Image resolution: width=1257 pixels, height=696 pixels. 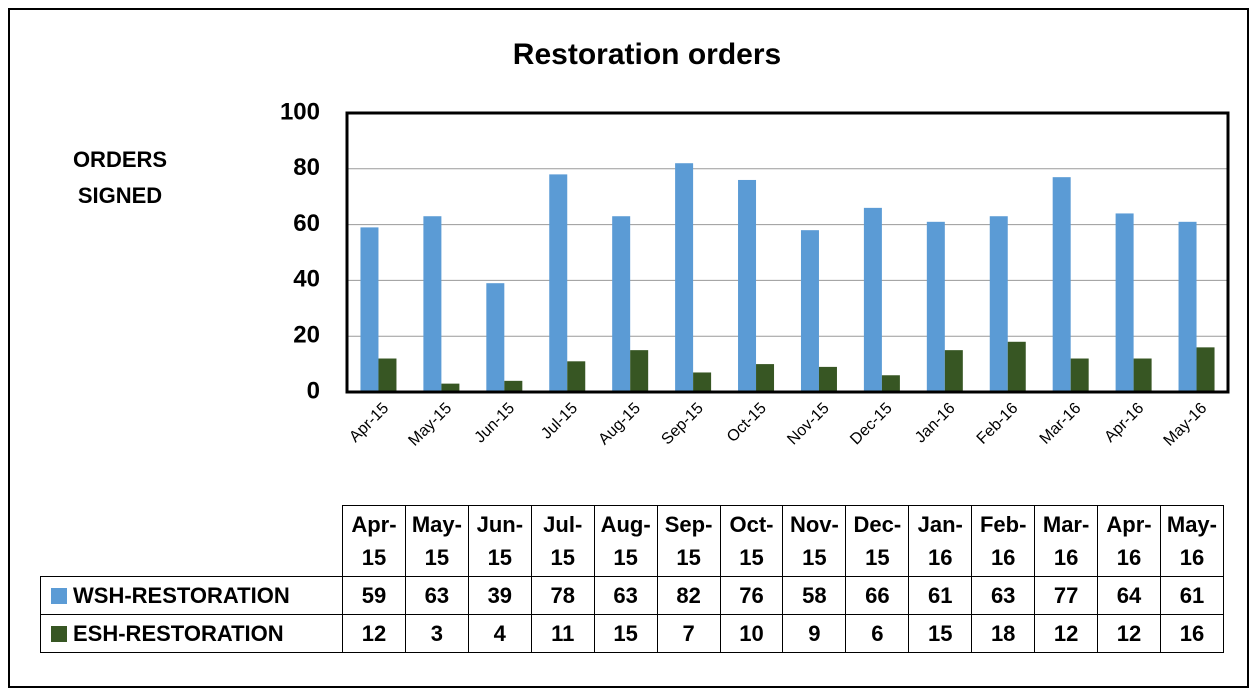 I want to click on x-tick-label: Jan-16, so click(x=935, y=423).